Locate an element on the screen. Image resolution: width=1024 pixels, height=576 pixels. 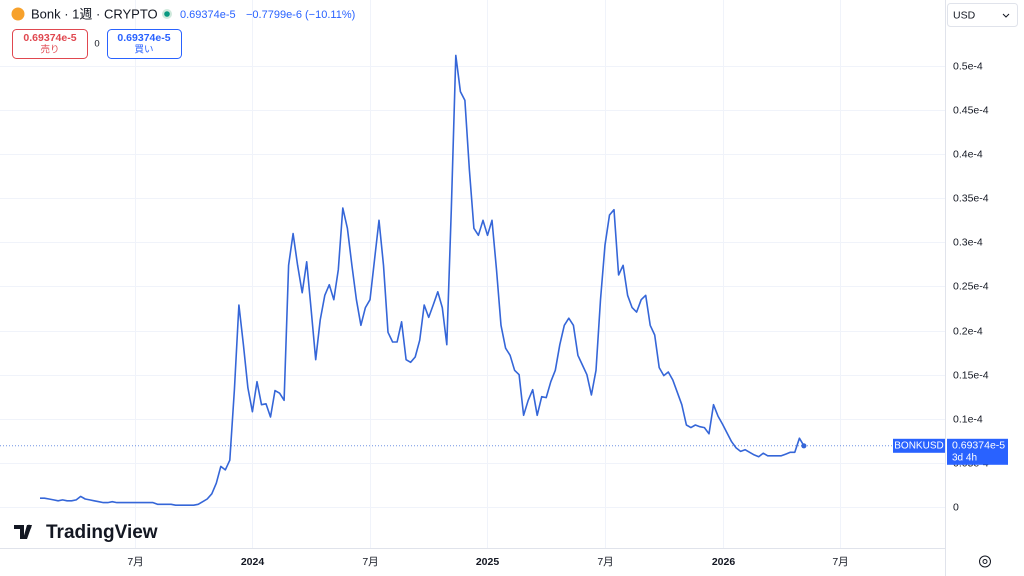
sell-label: 売り is located at coordinates (49, 50).